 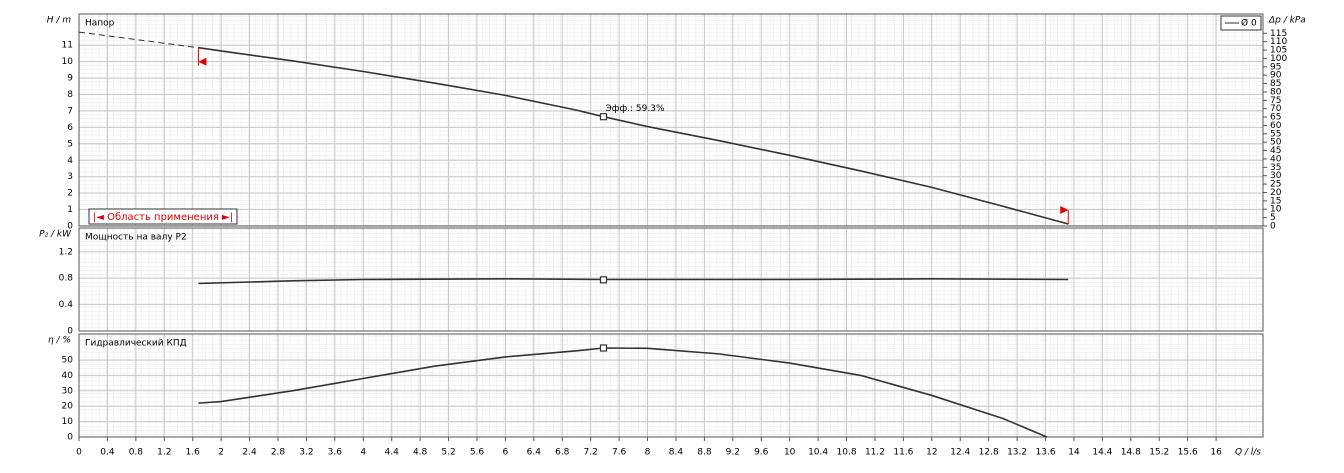 What do you see at coordinates (70, 194) in the screenshot?
I see `y-tick-label: 2` at bounding box center [70, 194].